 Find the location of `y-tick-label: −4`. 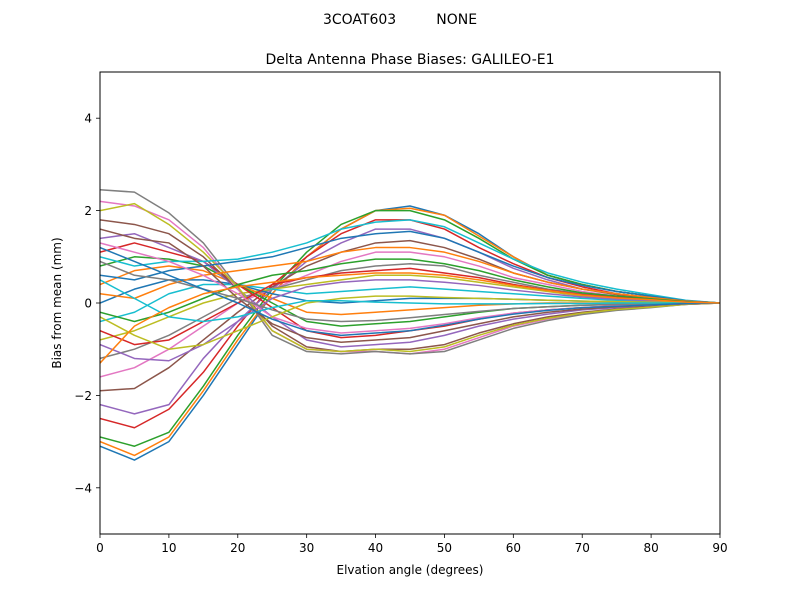

y-tick-label: −4 is located at coordinates (83, 488).